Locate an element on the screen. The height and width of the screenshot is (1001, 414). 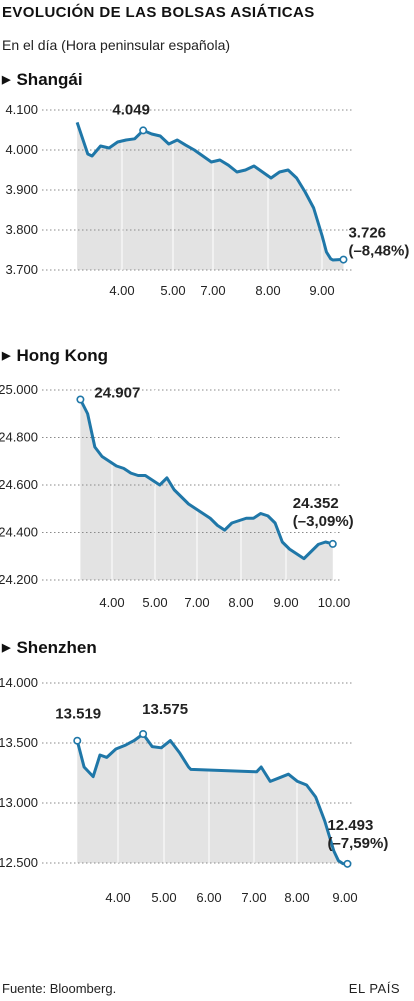
y-tick-label: 25.000 is located at coordinates (19, 389).